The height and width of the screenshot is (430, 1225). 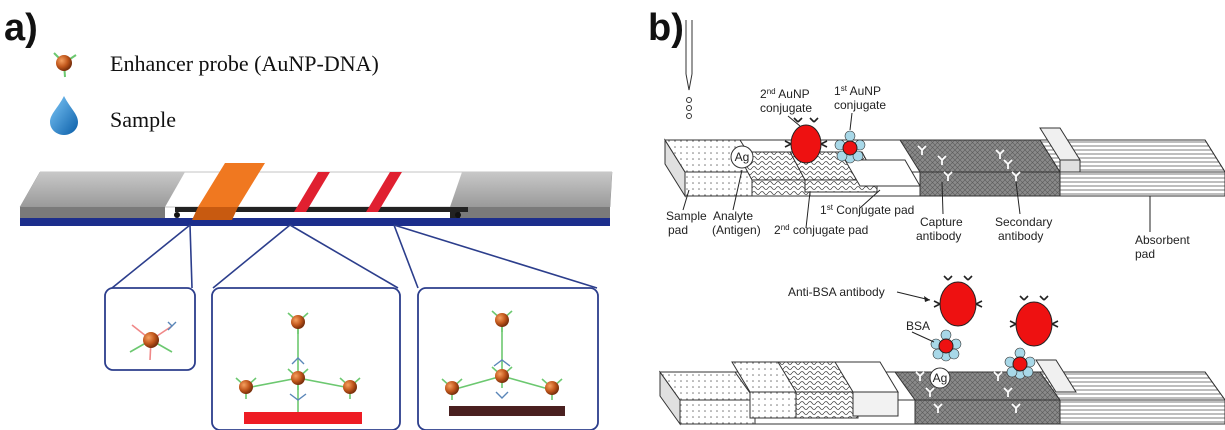 I want to click on analyte-antigen-icon, so click(x=742, y=157).